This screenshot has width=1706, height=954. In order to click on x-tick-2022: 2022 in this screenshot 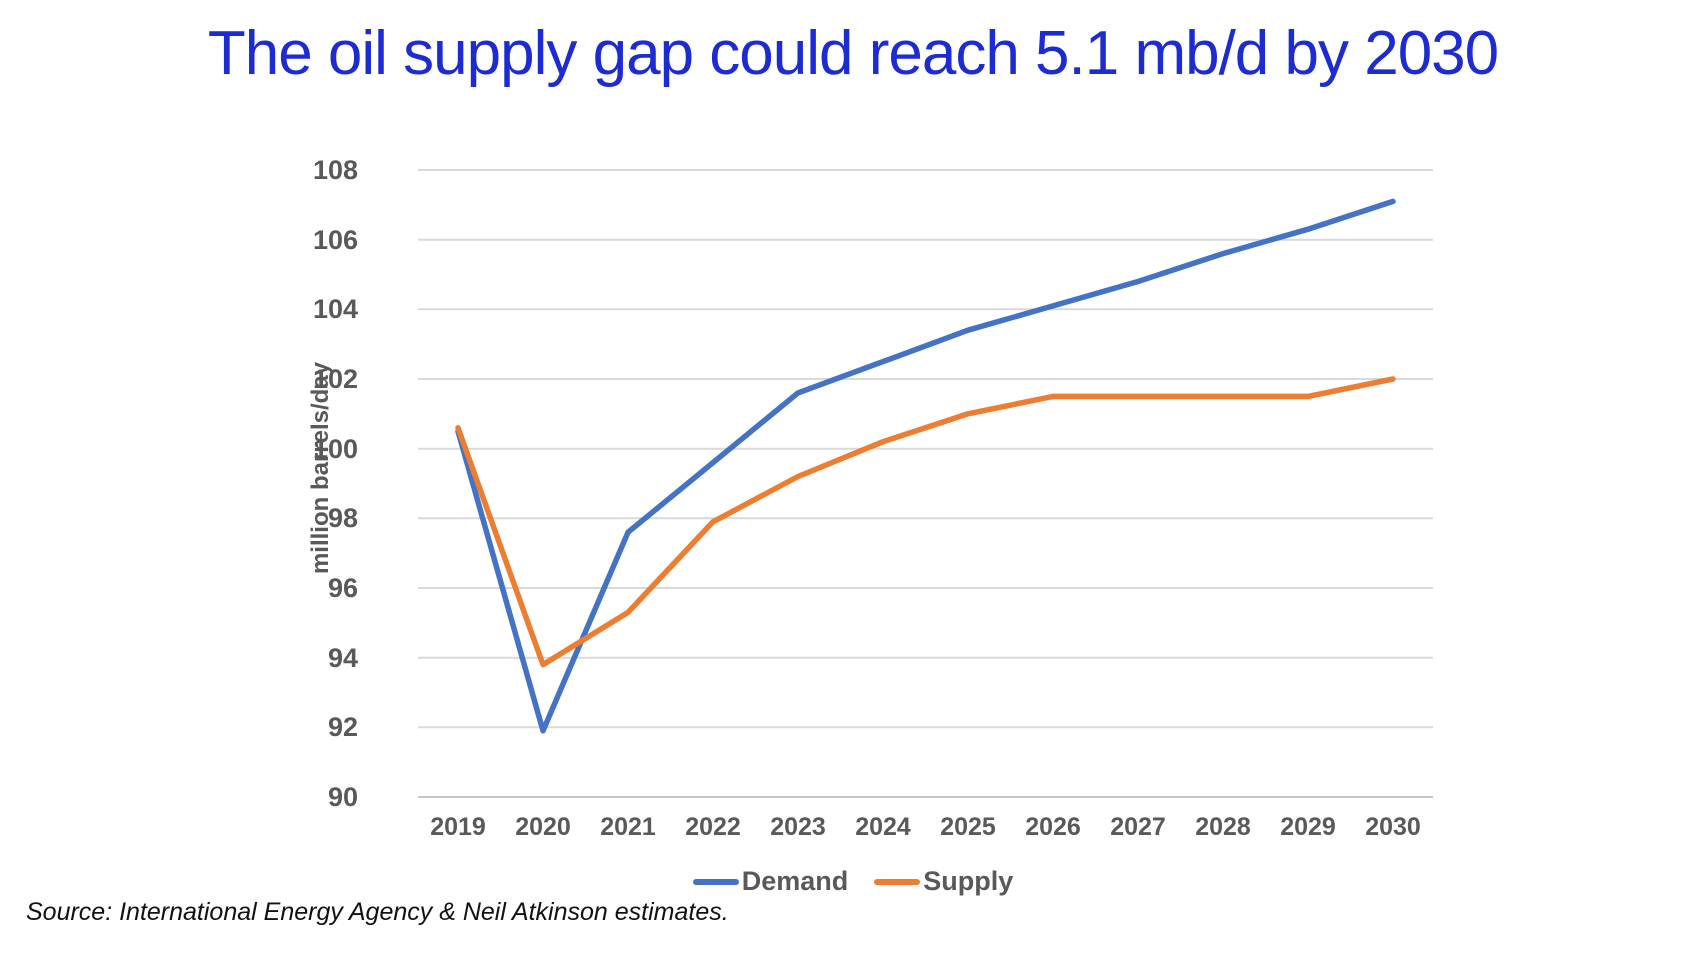, I will do `click(713, 827)`.